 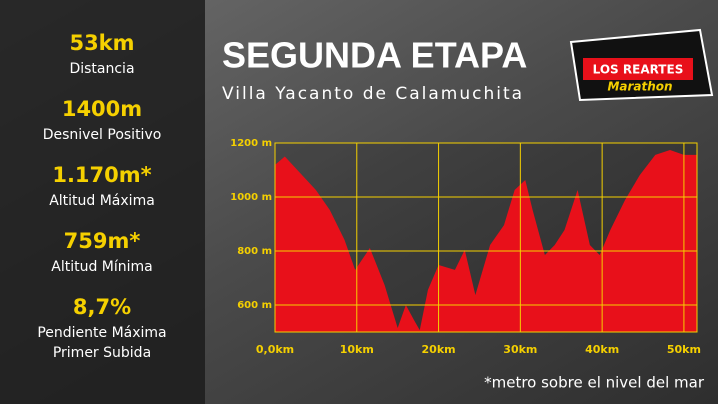 I want to click on x-tick-label: 20km, so click(x=439, y=349).